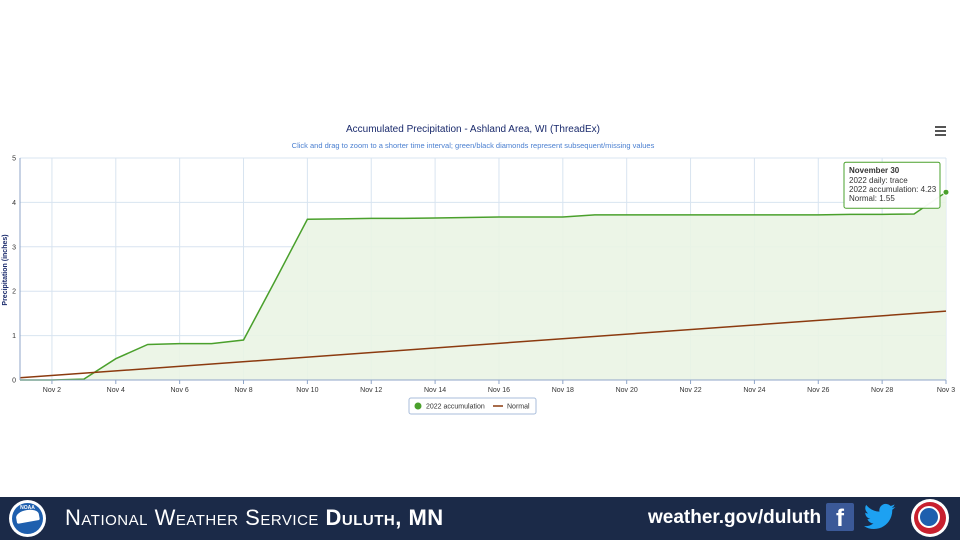 This screenshot has width=960, height=540. Describe the element at coordinates (563, 390) in the screenshot. I see `x-tick-label: Nov 18` at that location.